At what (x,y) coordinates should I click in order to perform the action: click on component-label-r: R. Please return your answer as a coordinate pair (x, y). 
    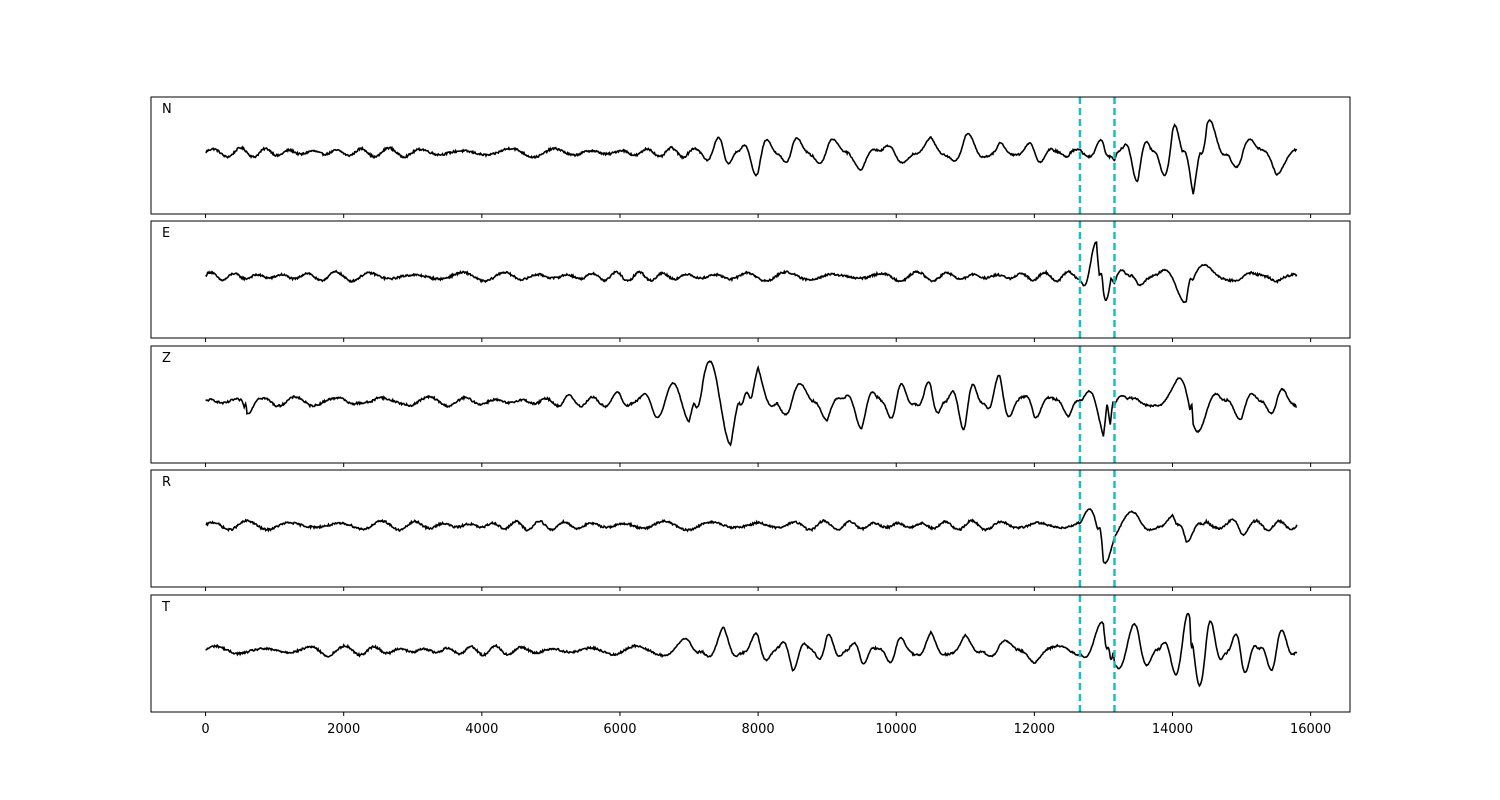
    Looking at the image, I should click on (166, 482).